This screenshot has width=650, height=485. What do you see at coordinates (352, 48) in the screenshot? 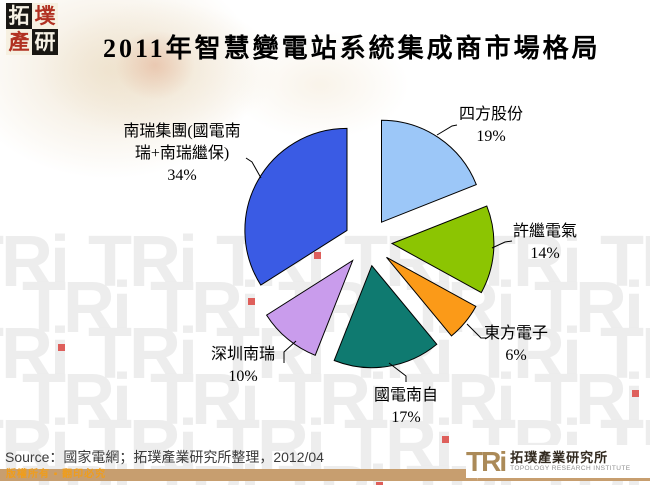
I see `page-title: 2011年智慧變電站系統集成商市場格局` at bounding box center [352, 48].